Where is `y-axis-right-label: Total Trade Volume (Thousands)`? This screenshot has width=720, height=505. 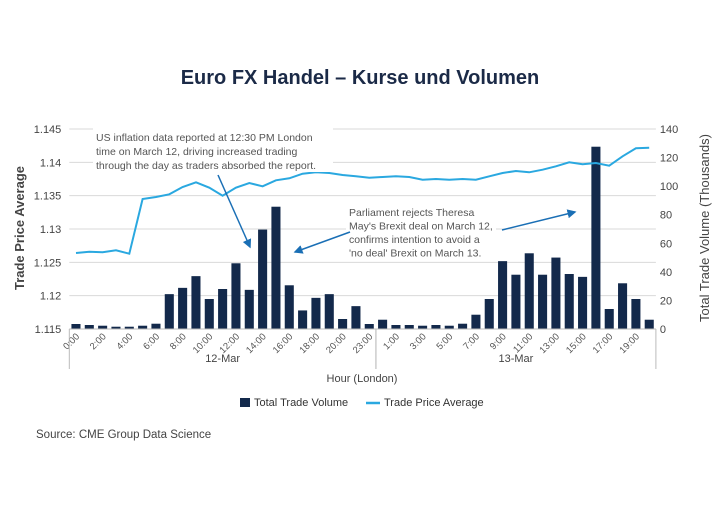 y-axis-right-label: Total Trade Volume (Thousands) is located at coordinates (704, 228).